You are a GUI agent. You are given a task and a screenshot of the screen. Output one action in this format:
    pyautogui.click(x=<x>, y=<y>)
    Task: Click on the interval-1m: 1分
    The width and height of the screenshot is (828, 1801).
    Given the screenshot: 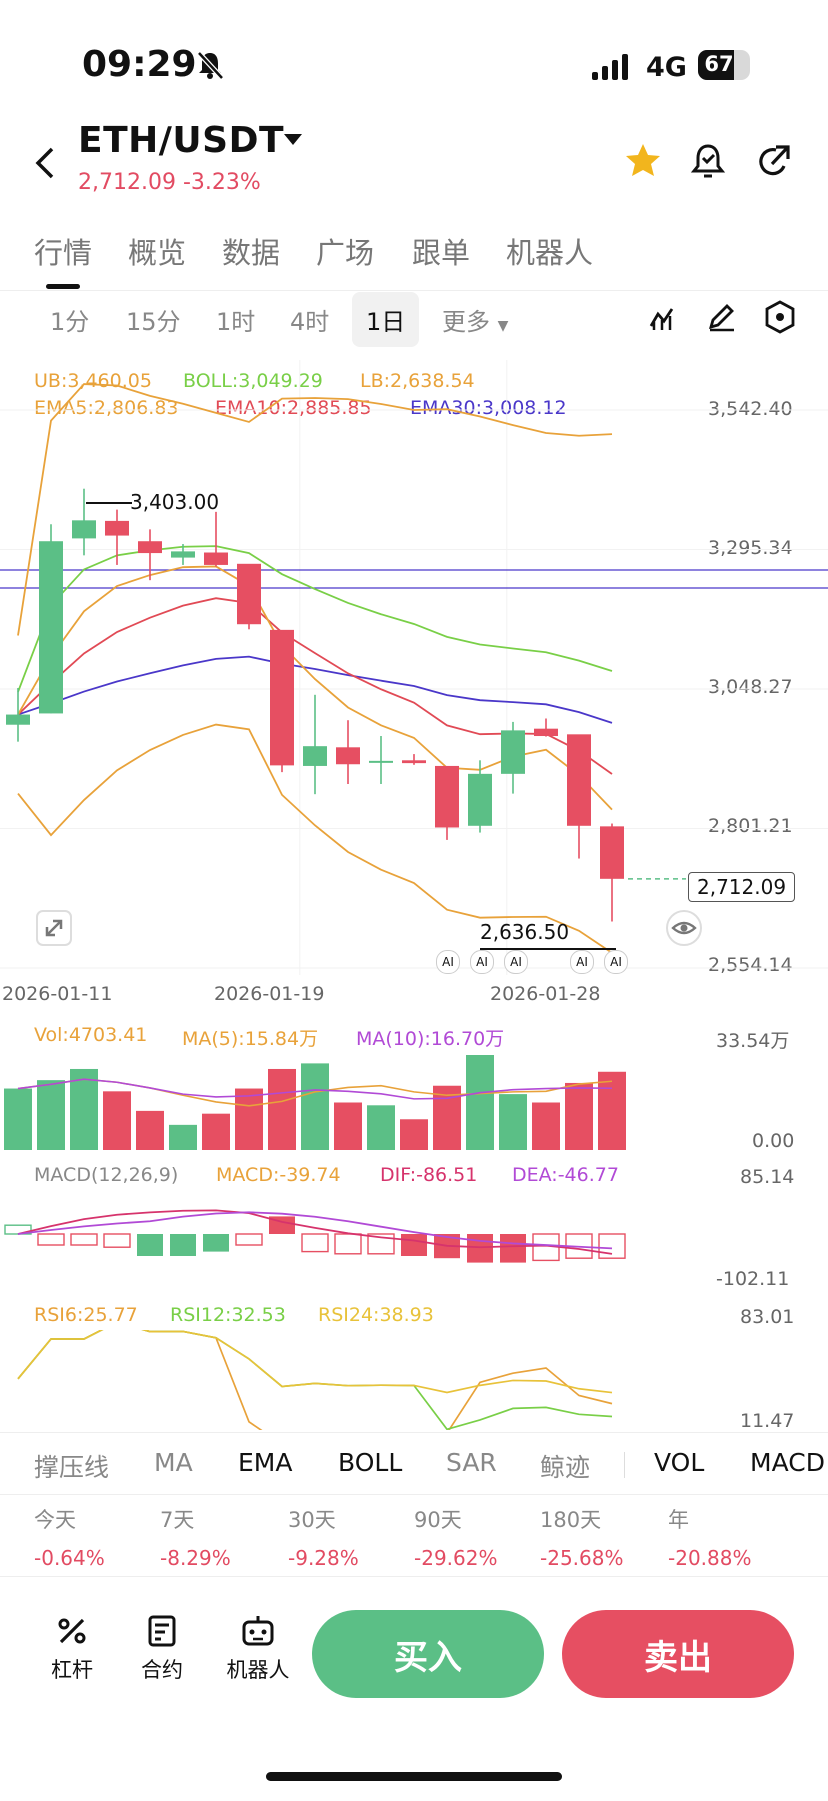 What is the action you would take?
    pyautogui.click(x=70, y=322)
    